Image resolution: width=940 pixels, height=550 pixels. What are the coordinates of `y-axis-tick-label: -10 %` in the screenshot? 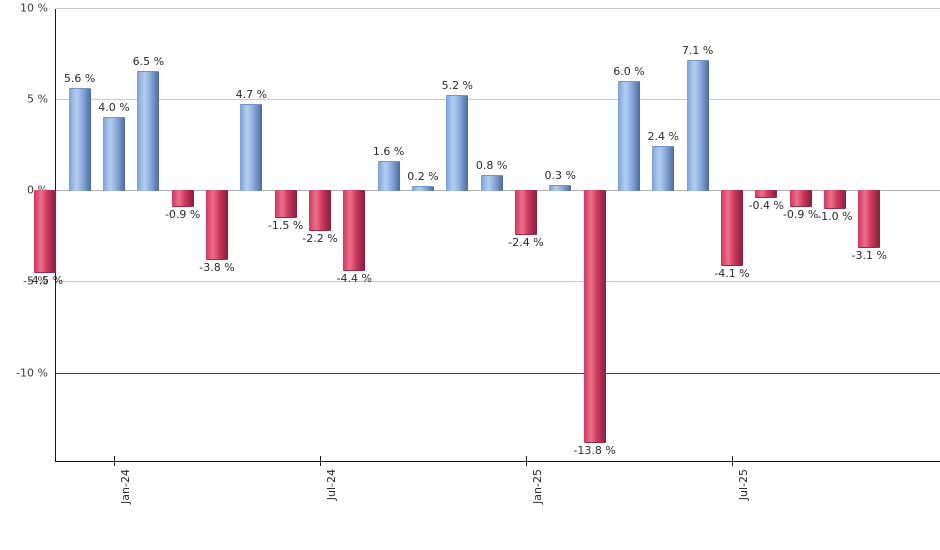 It's located at (32, 372).